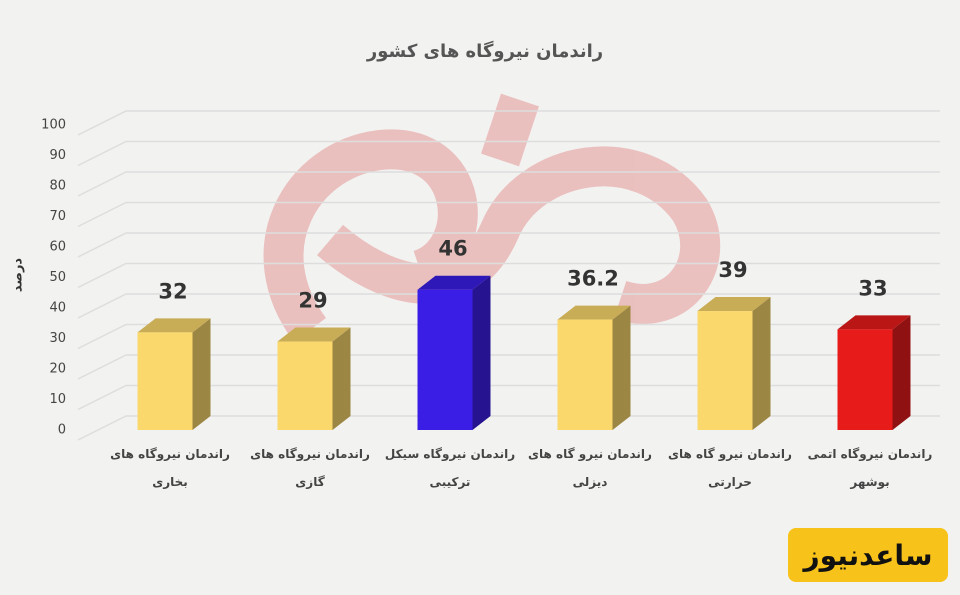 This screenshot has width=960, height=595. I want to click on x-tick-label: راندمان نیرو گاه های حرارتی, so click(730, 468).